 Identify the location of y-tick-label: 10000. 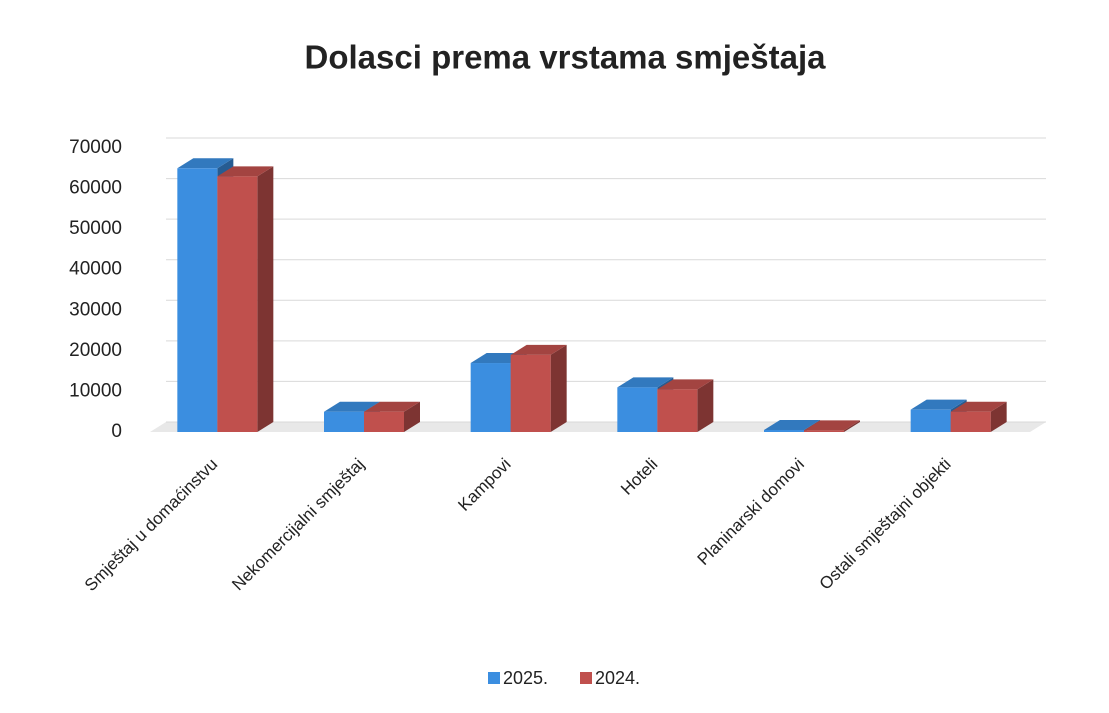
(95, 390).